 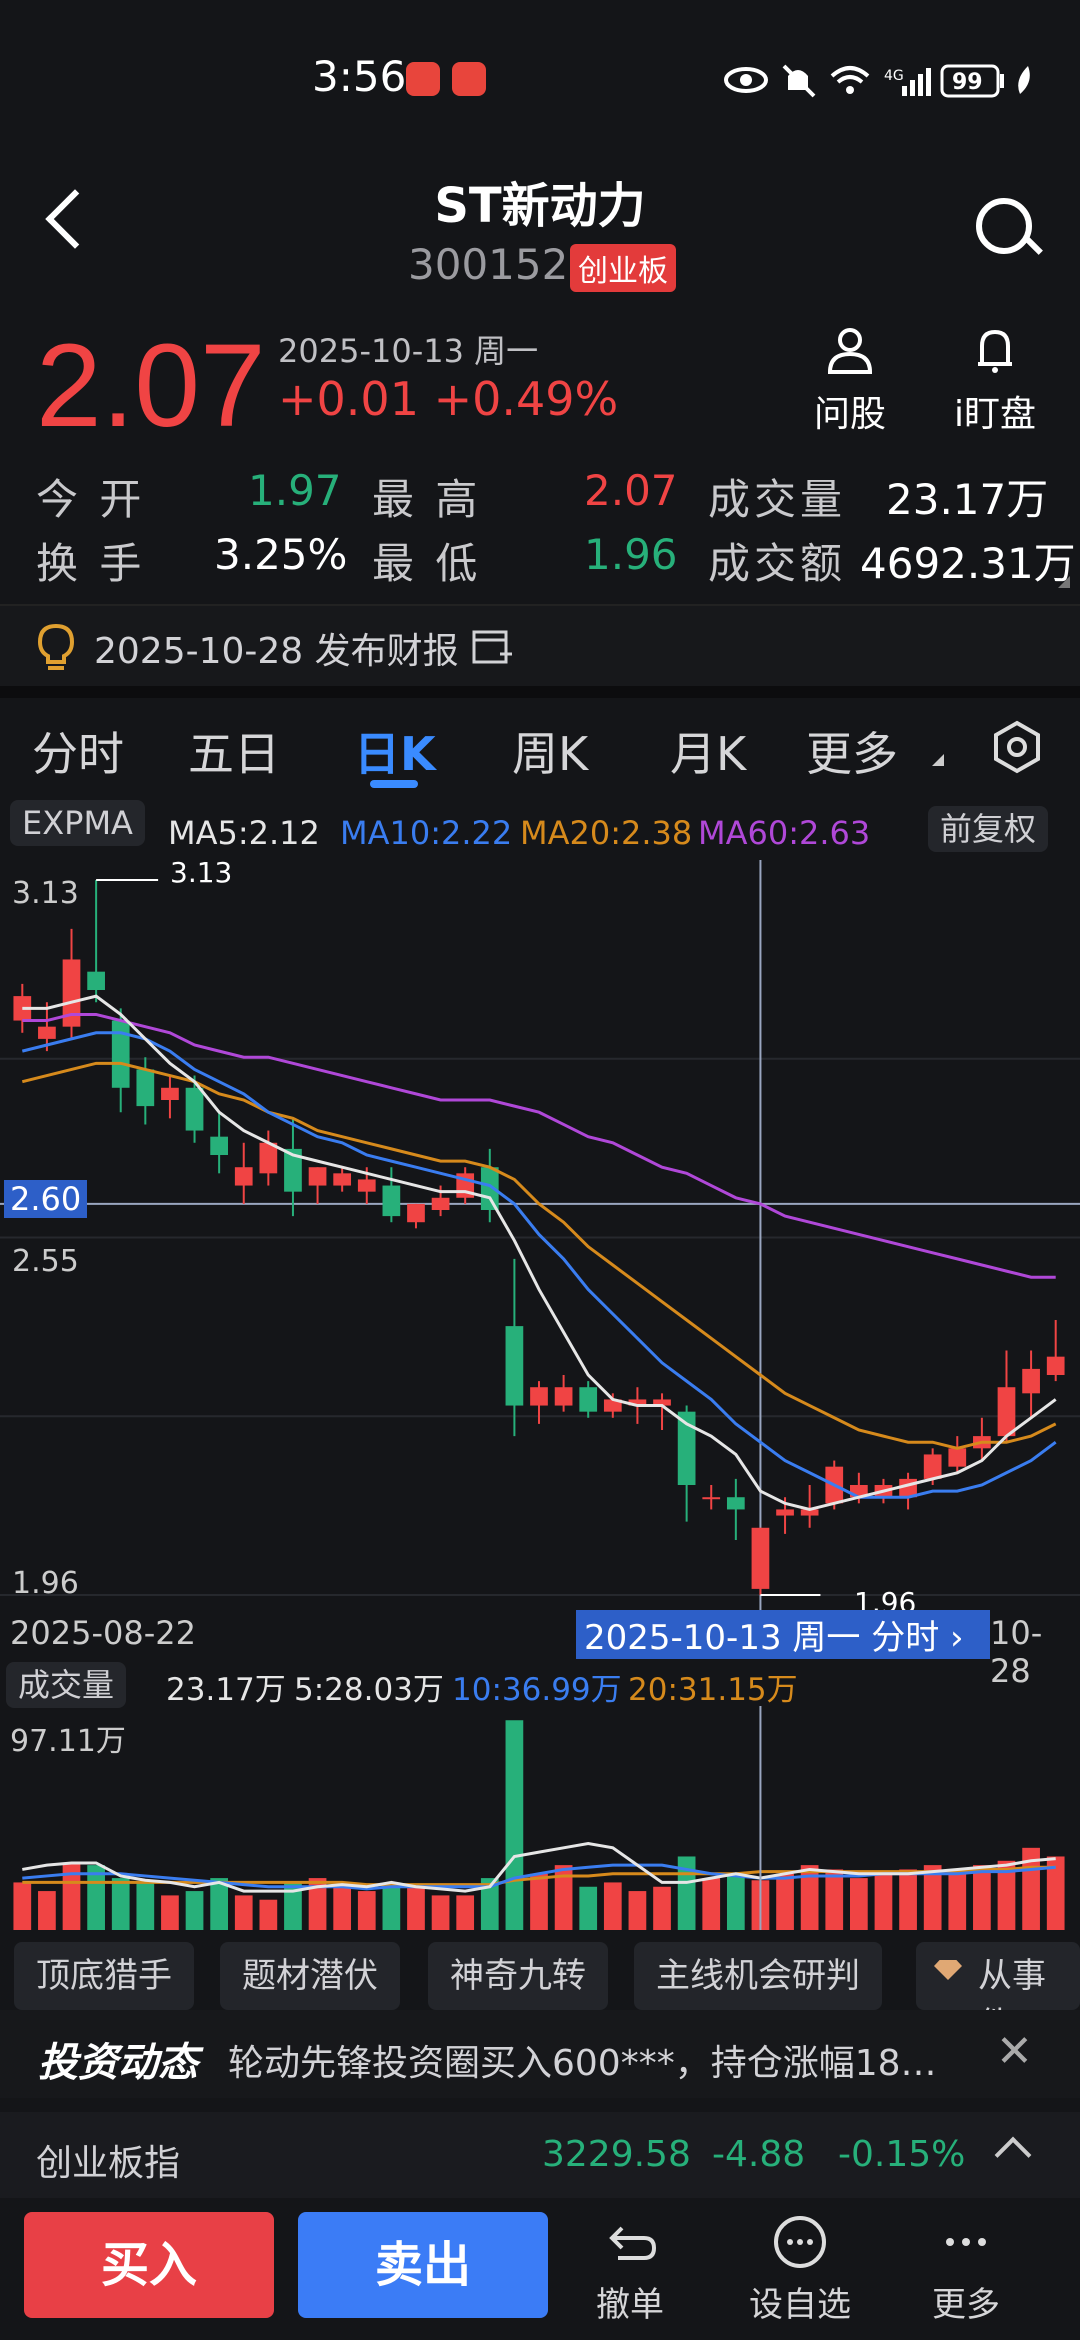 I want to click on settings-hex-icon, so click(x=1017, y=747).